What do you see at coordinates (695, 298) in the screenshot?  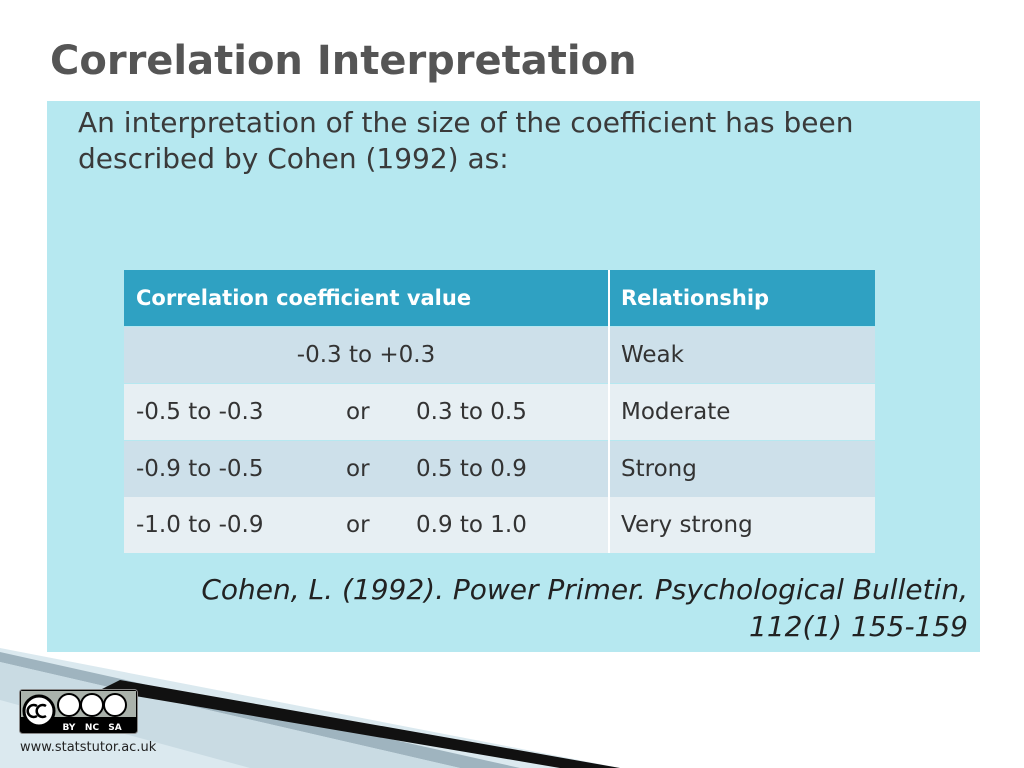 I see `header-cell: Relationship` at bounding box center [695, 298].